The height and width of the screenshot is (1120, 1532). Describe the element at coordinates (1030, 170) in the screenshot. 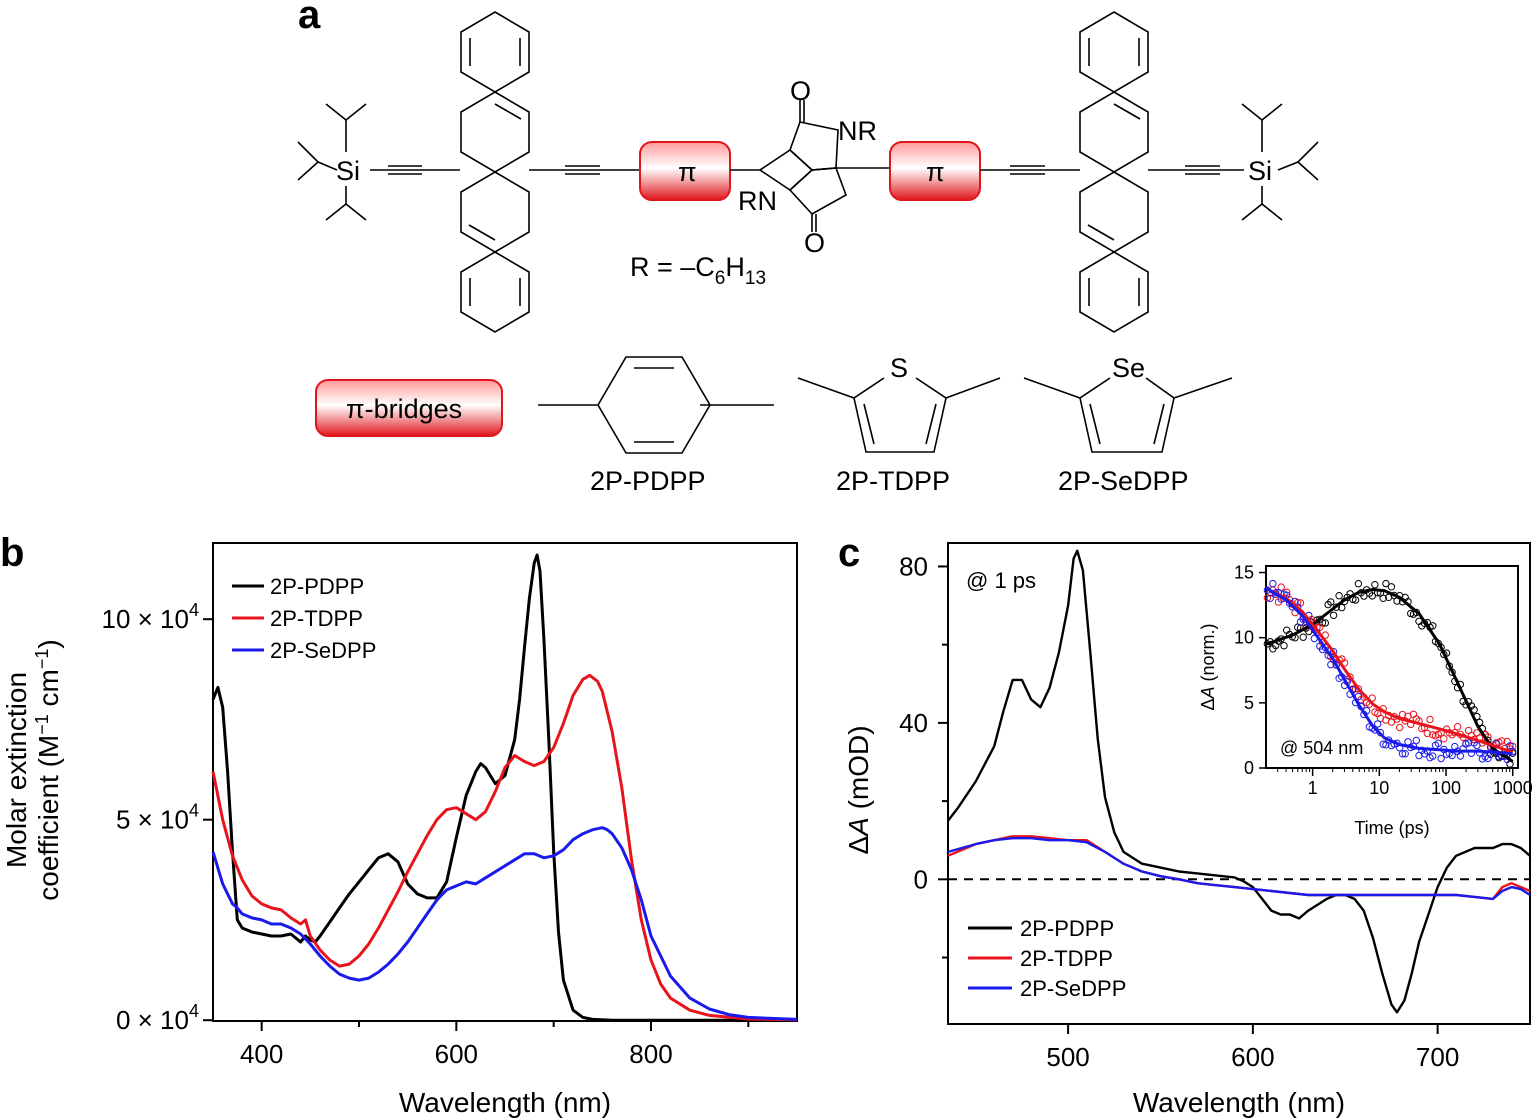

I see `right-alkyne` at that location.